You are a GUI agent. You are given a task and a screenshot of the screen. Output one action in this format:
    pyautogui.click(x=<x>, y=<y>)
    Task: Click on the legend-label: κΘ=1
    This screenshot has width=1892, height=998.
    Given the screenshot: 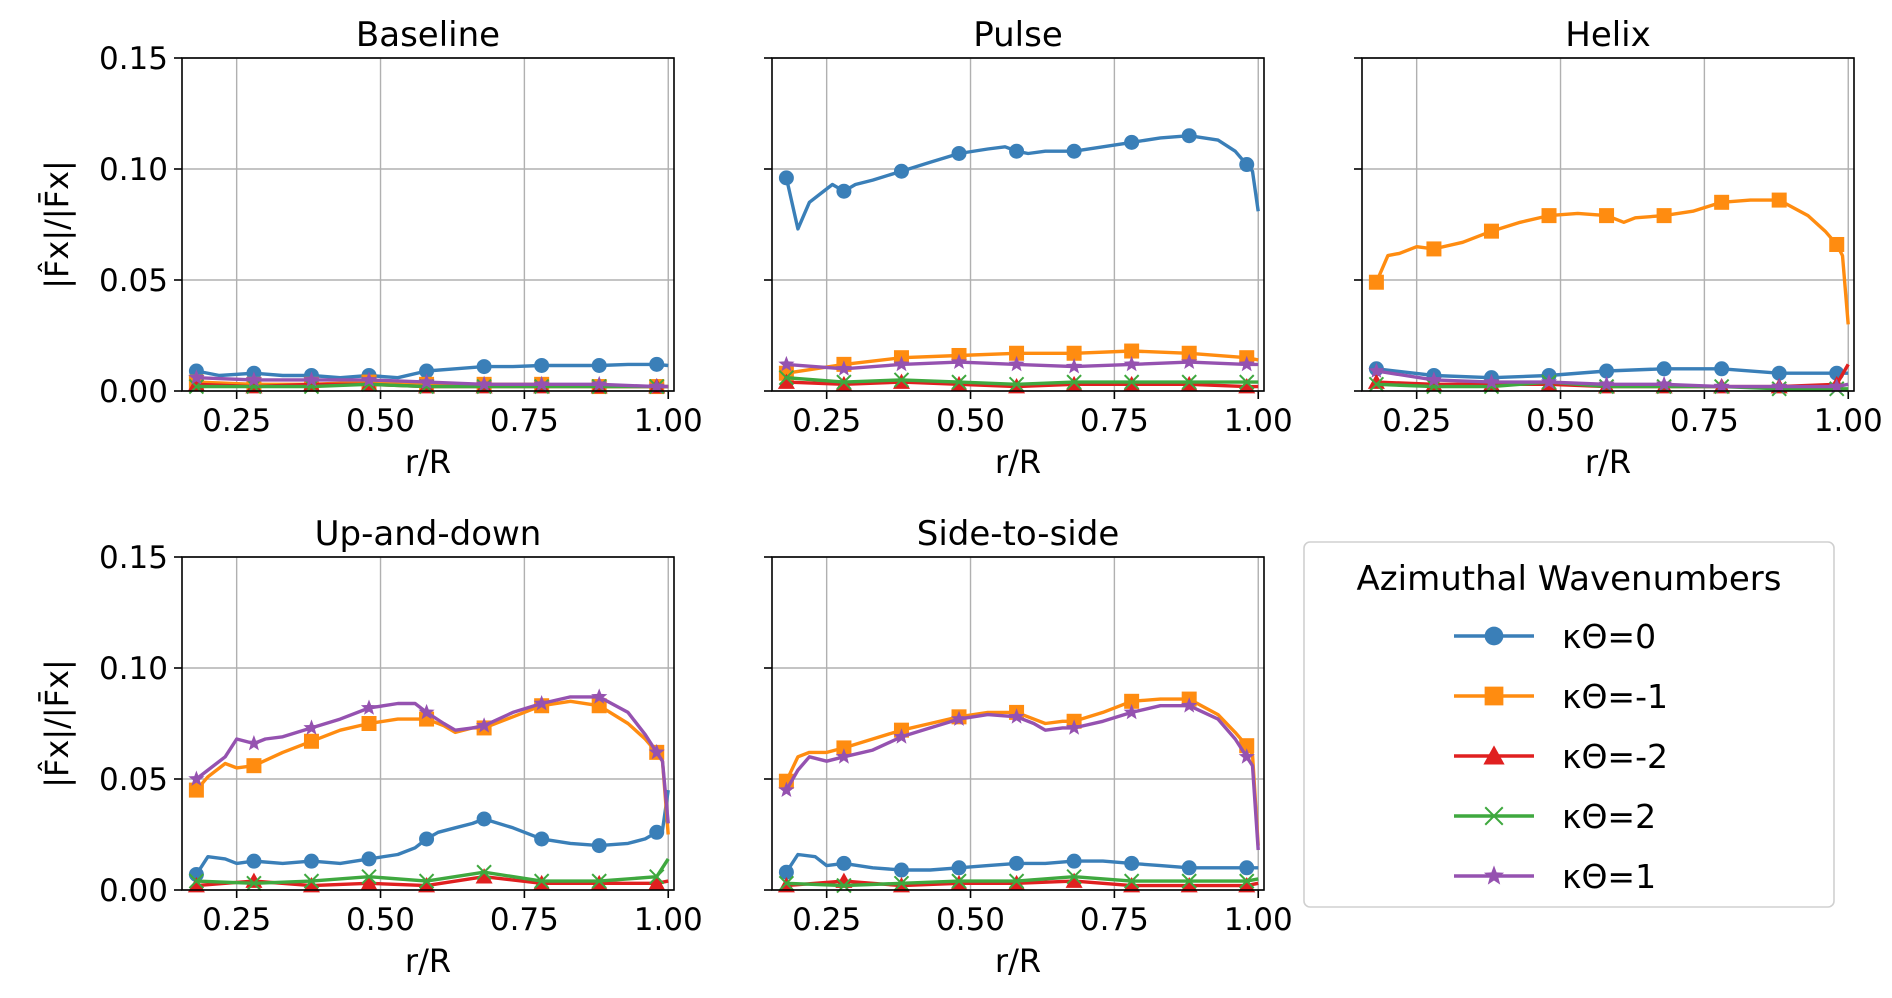 What is the action you would take?
    pyautogui.click(x=1609, y=876)
    